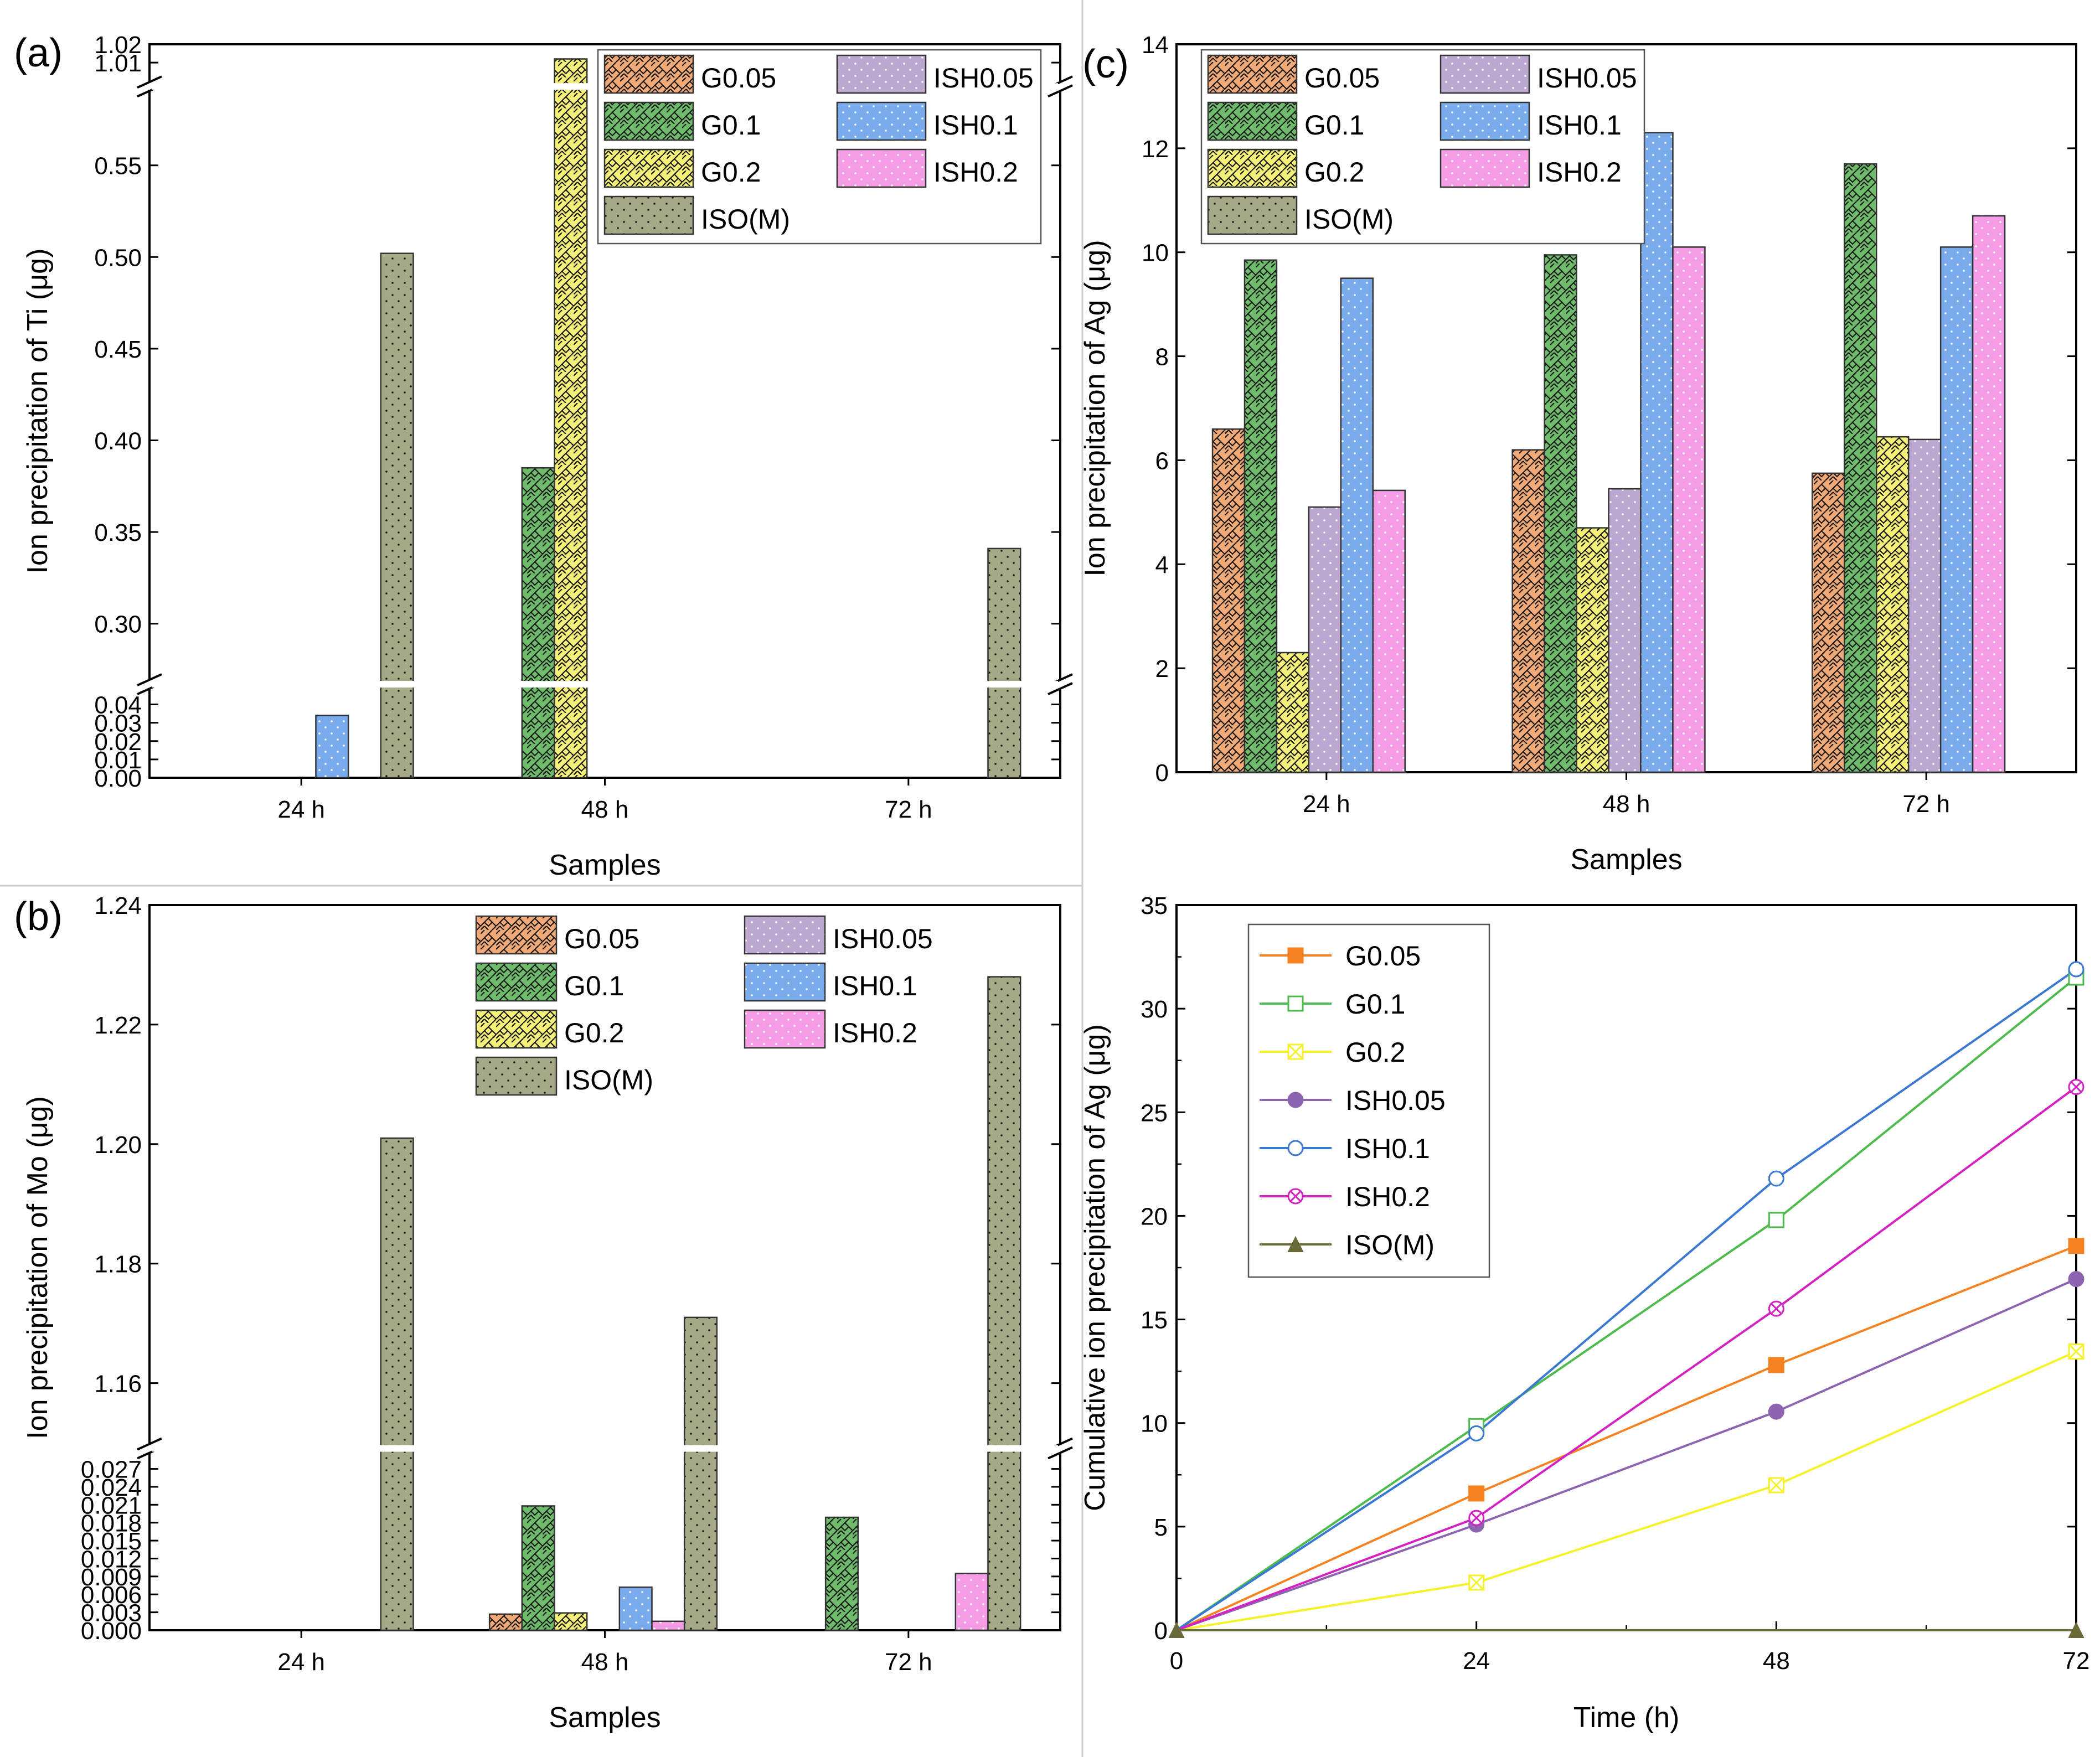  I want to click on y-tick-label: 35, so click(1154, 905).